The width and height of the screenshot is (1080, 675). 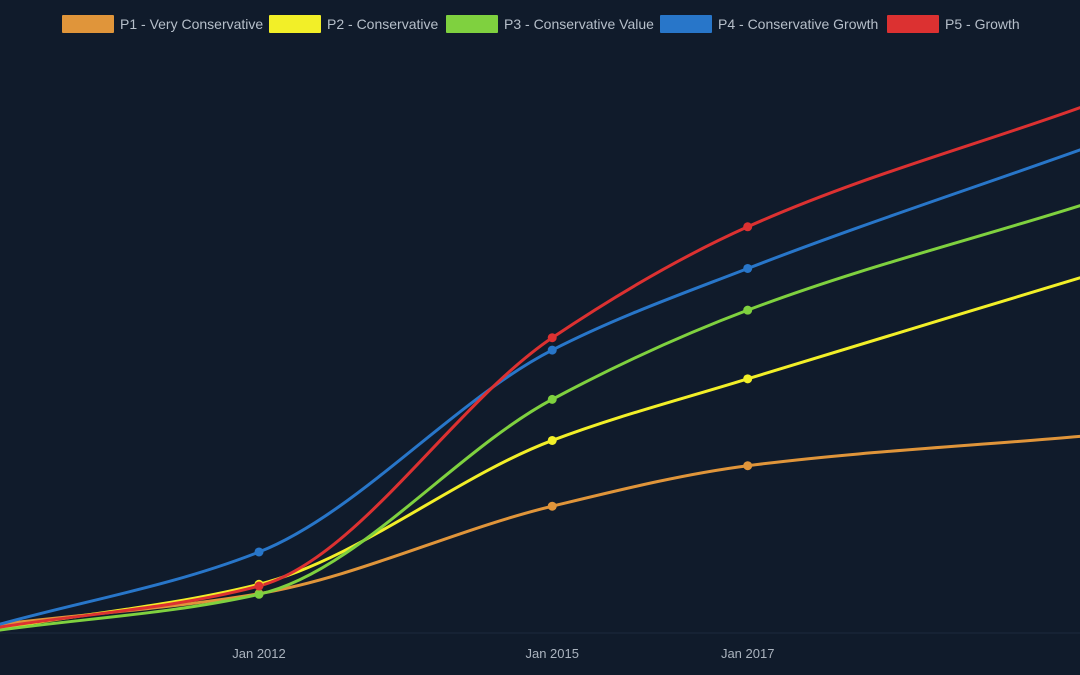 I want to click on legend-label: P1 - Very Conservative, so click(x=192, y=24).